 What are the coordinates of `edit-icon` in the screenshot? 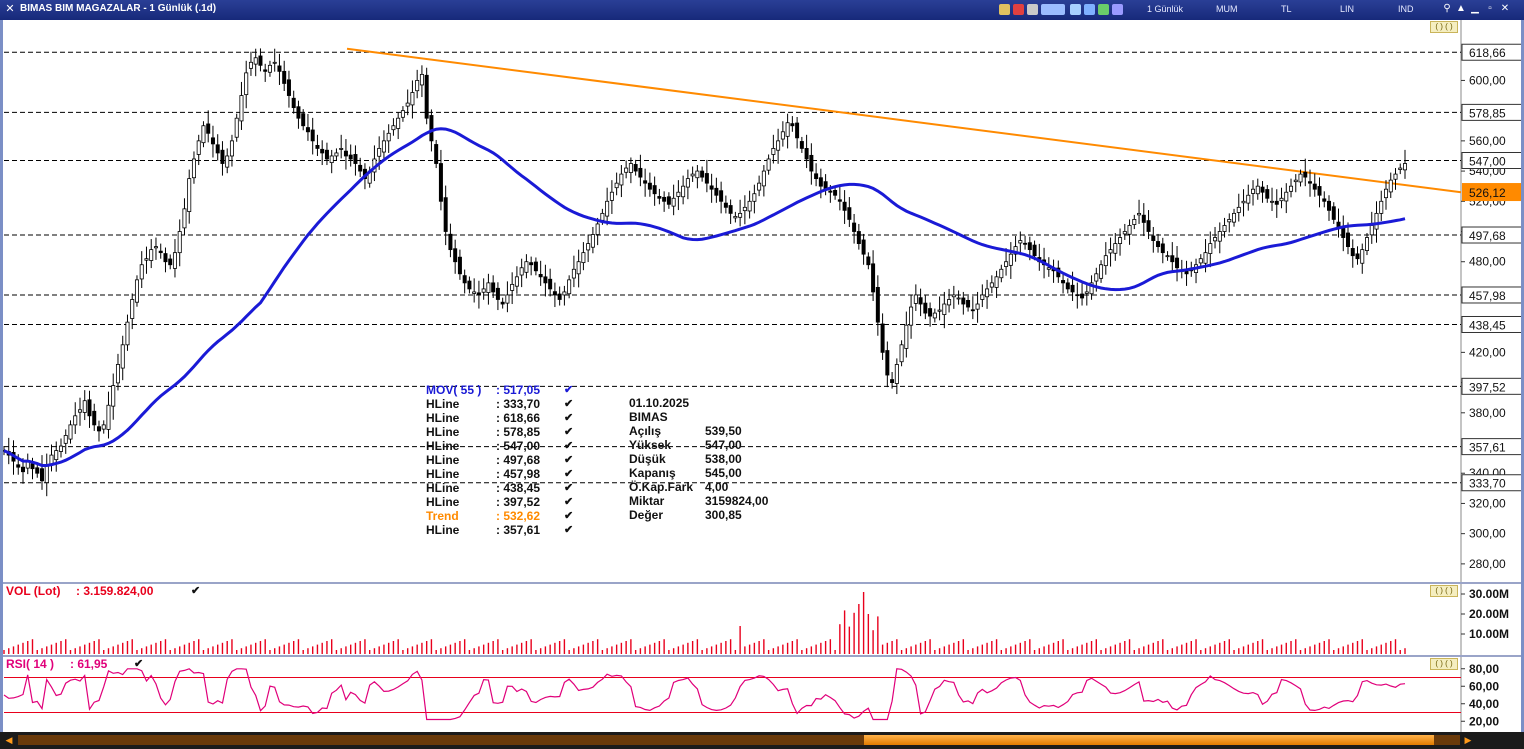 It's located at (1032, 9).